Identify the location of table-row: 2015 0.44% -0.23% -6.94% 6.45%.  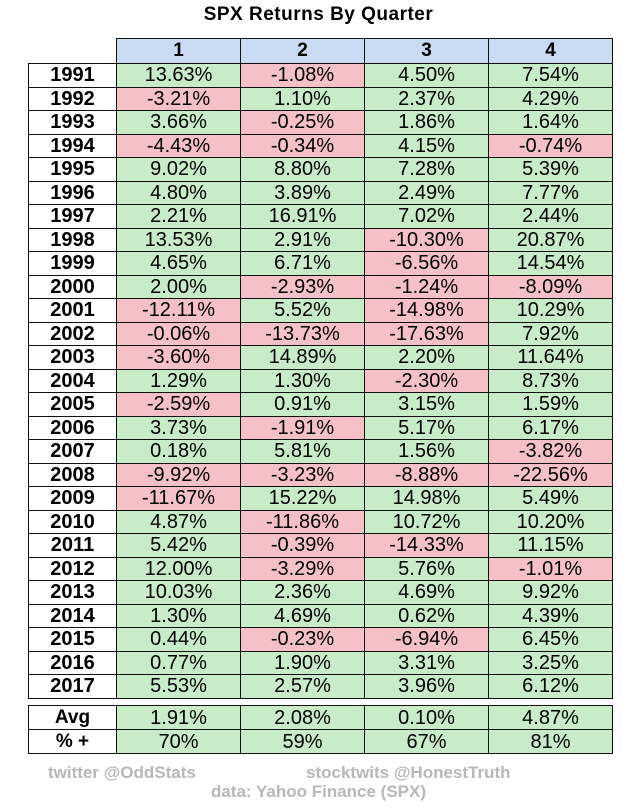
(320, 639).